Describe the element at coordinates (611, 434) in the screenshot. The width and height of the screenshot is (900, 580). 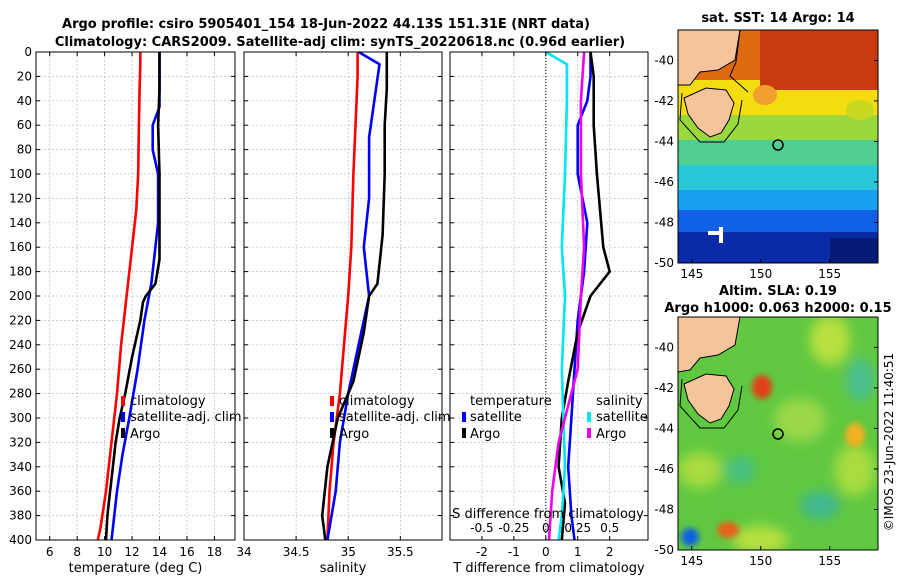
I see `legend-label-s-argo: Argo` at that location.